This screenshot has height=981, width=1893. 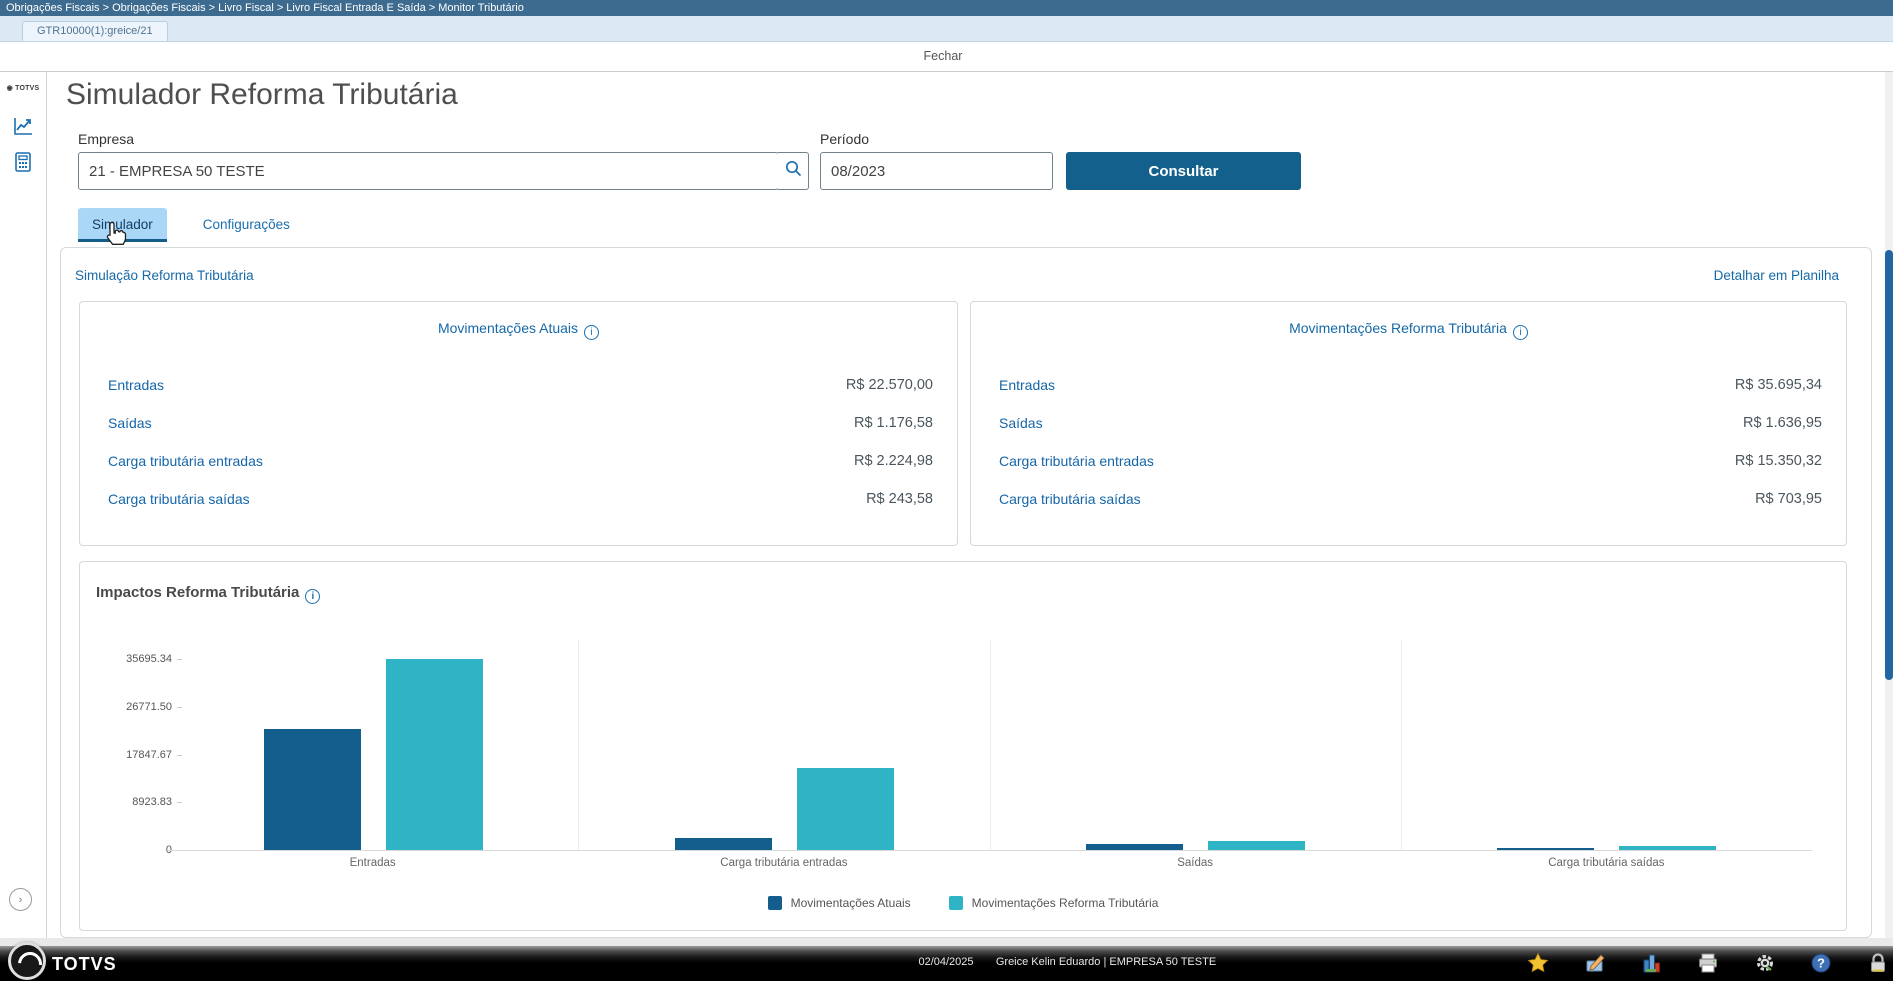 What do you see at coordinates (845, 809) in the screenshot?
I see `bar-movimentacoes-reforma-tributaria-carga-tributaria-entradas` at bounding box center [845, 809].